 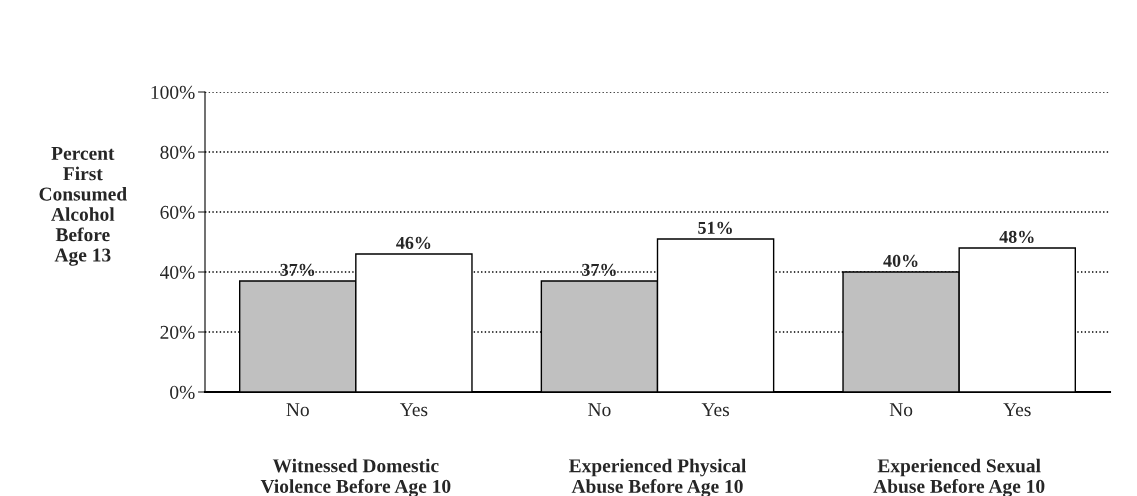 What do you see at coordinates (413, 242) in the screenshot?
I see `text: 46%` at bounding box center [413, 242].